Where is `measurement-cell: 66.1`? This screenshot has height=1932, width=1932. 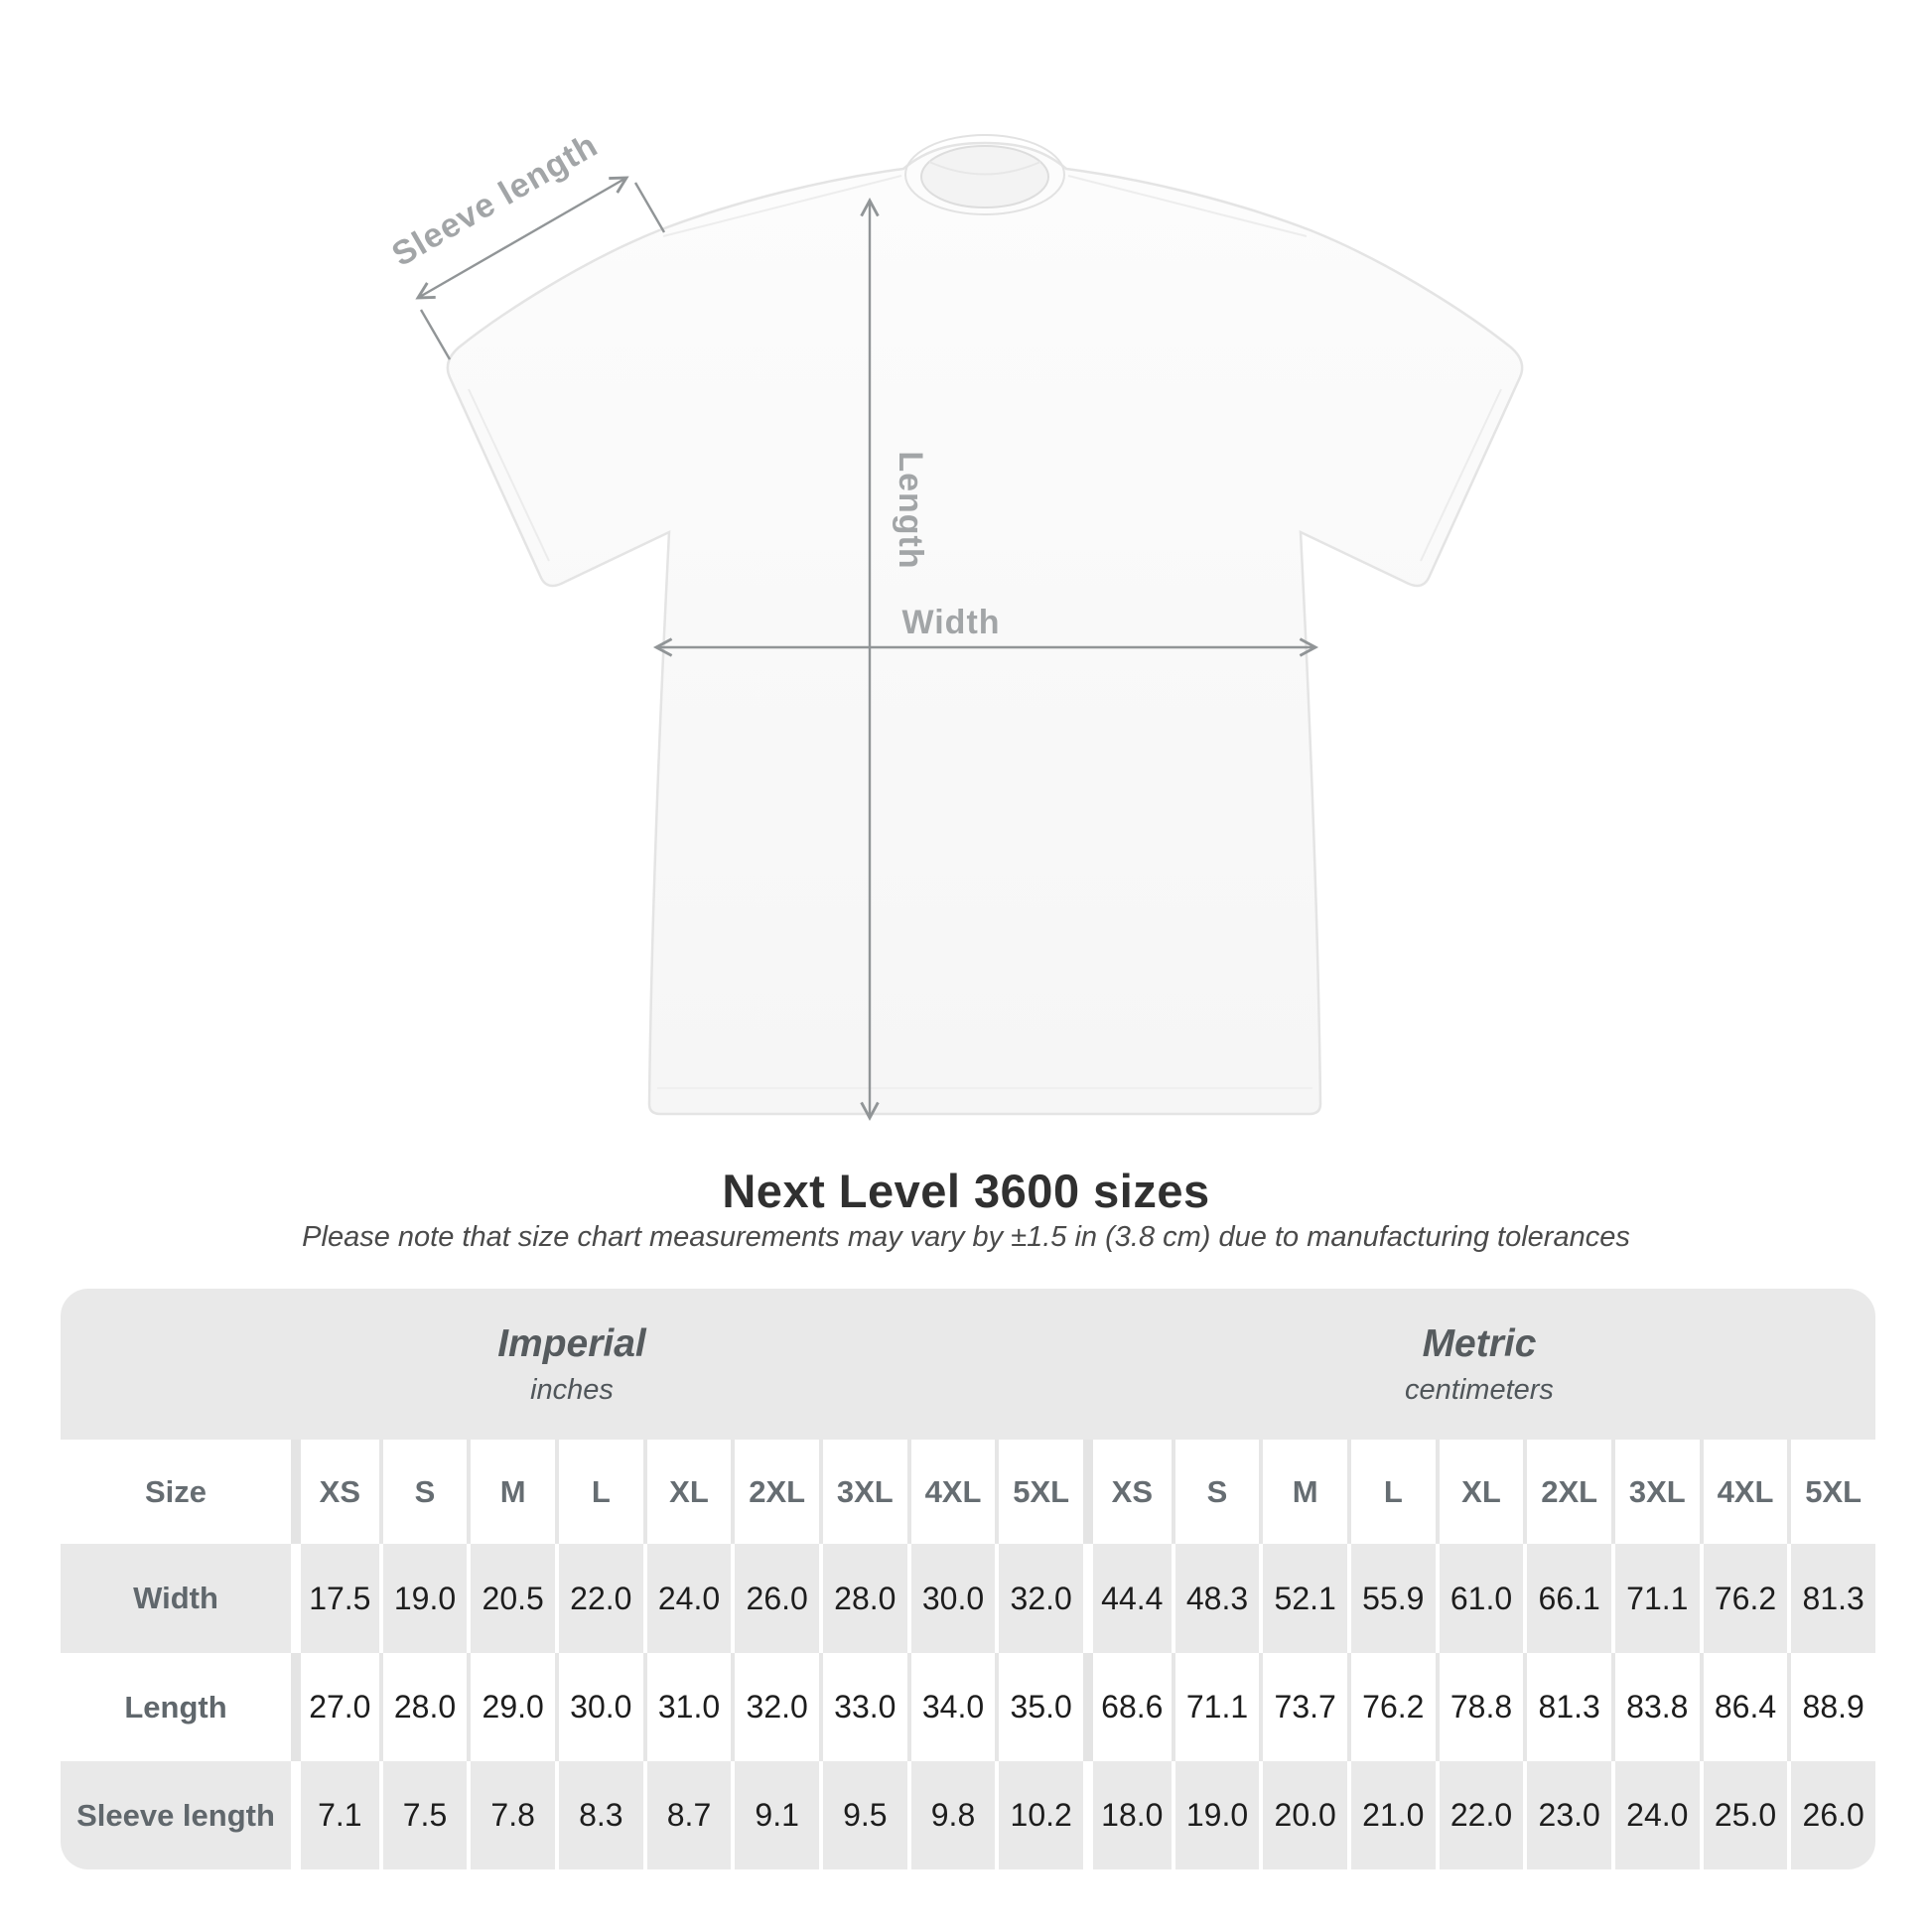
measurement-cell: 66.1 is located at coordinates (1567, 1599).